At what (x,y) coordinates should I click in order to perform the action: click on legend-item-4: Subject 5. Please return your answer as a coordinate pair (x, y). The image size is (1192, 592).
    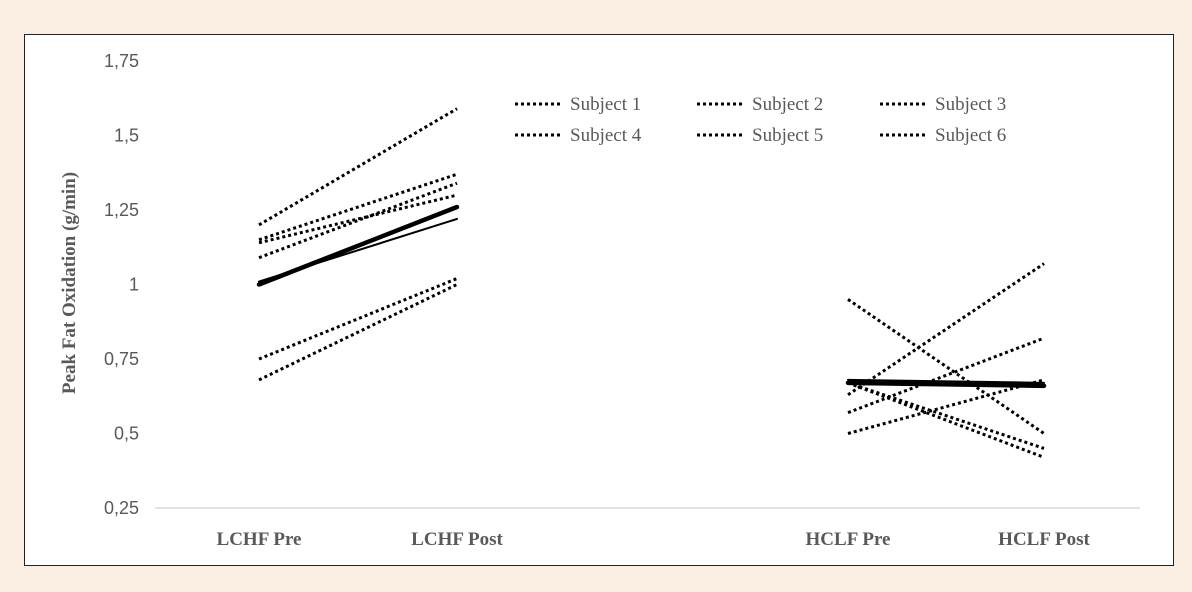
    Looking at the image, I should click on (760, 135).